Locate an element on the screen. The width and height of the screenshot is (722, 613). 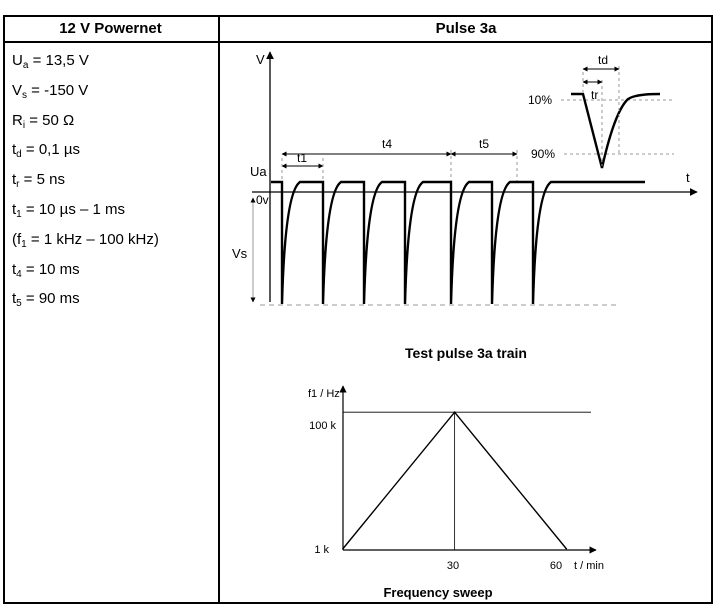
ua-label: Ua is located at coordinates (258, 171).